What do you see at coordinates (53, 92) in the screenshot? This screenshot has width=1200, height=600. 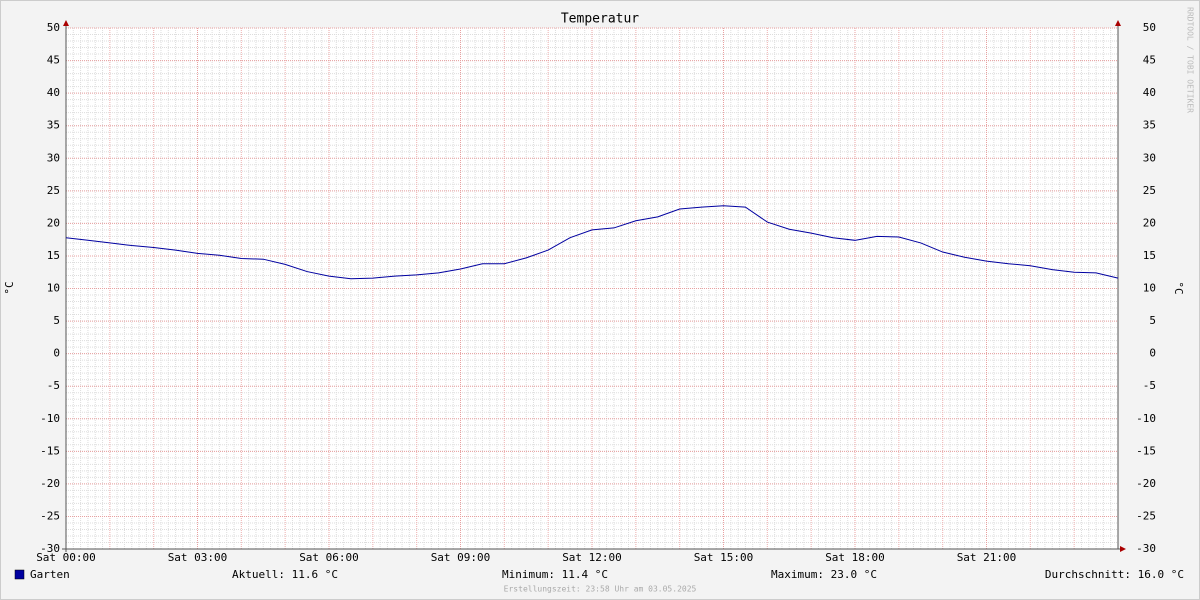 I see `y-tick-label: 40` at bounding box center [53, 92].